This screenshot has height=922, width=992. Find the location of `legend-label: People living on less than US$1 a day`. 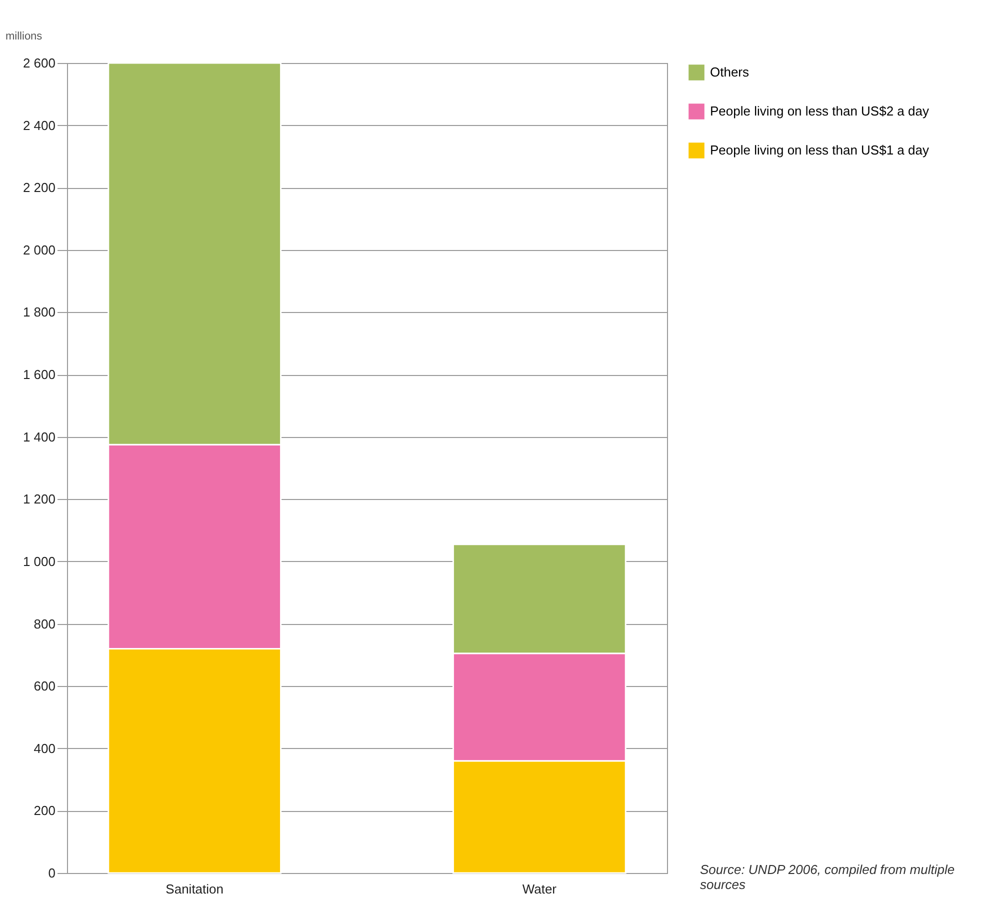

legend-label: People living on less than US$1 a day is located at coordinates (820, 150).